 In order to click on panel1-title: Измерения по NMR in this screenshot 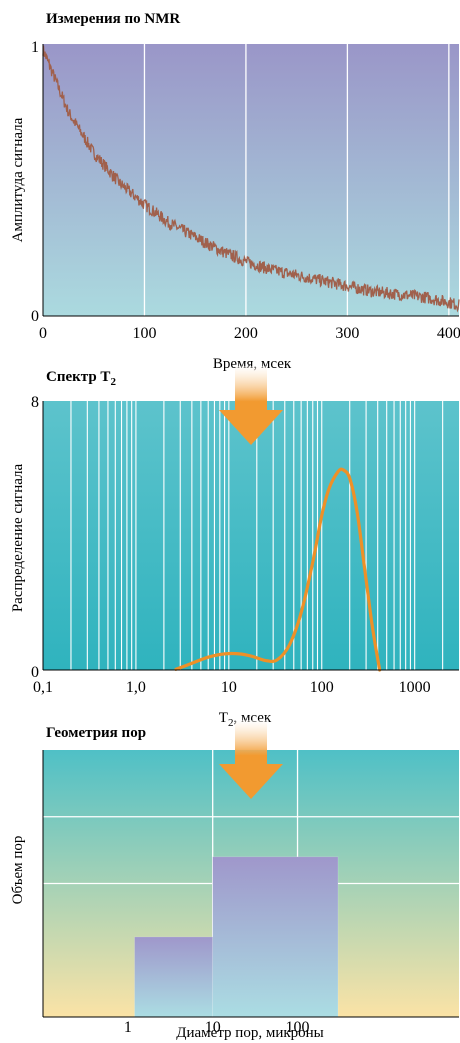, I will do `click(113, 19)`.